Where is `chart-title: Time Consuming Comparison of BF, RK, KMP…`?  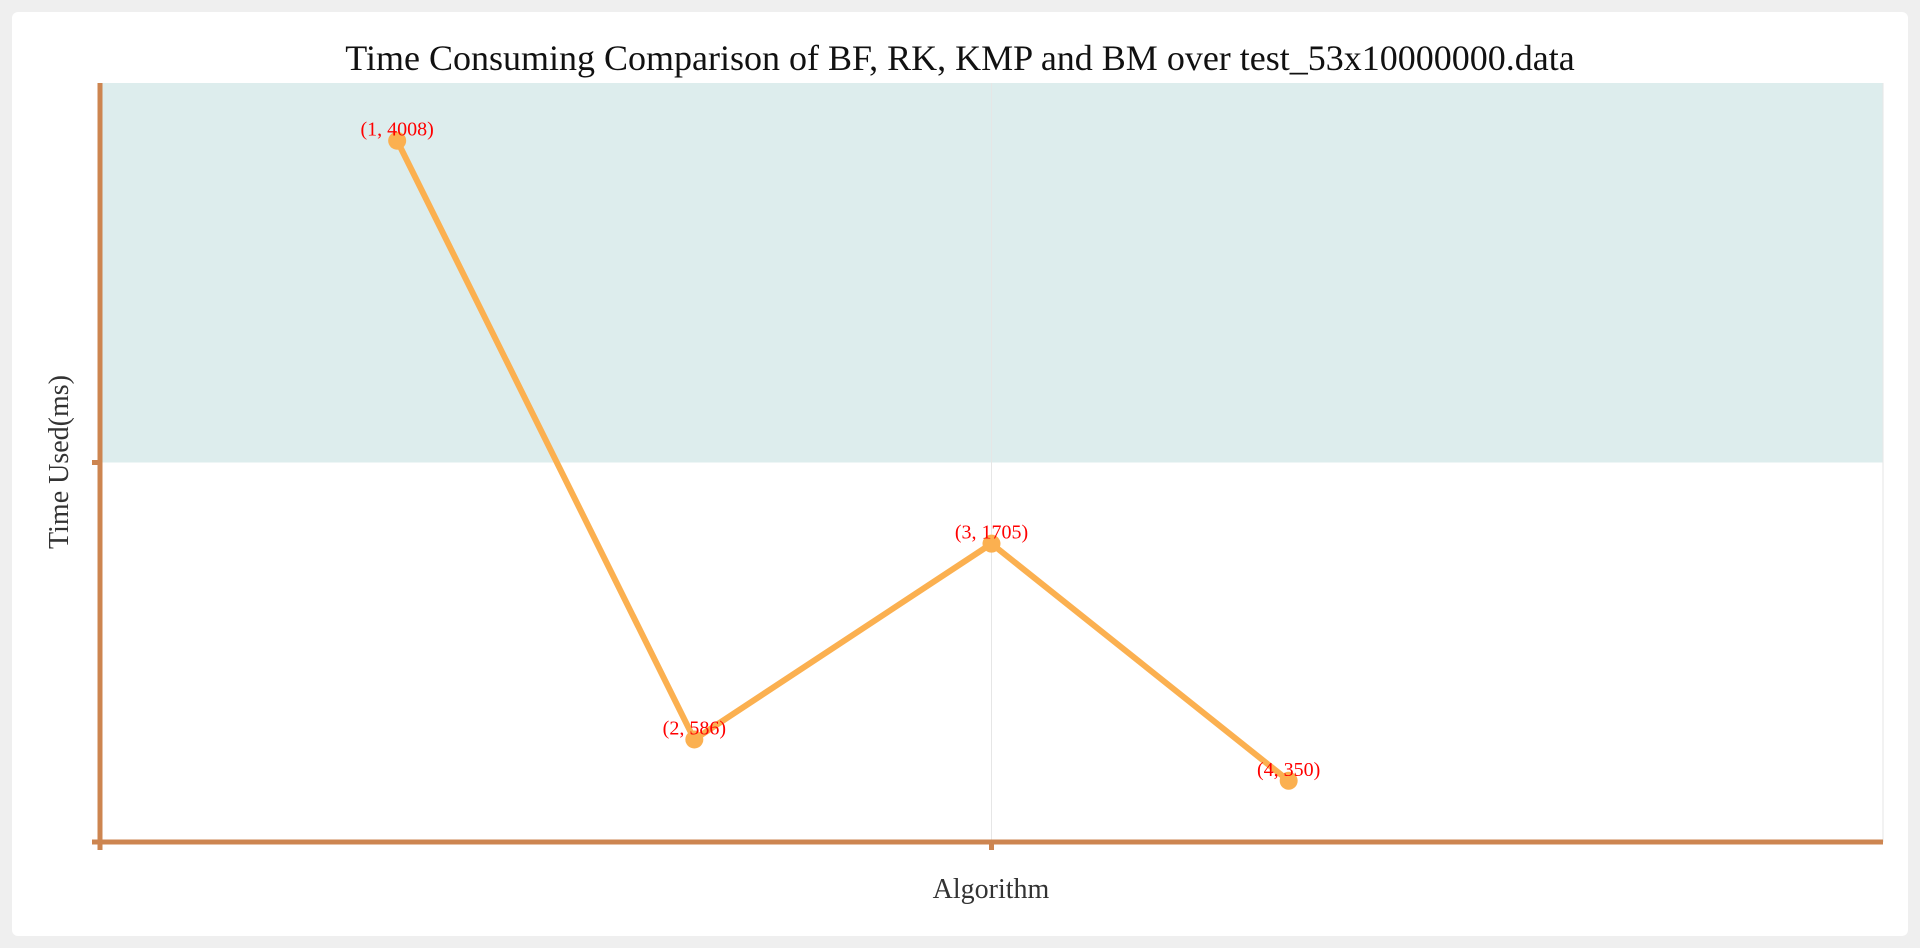 chart-title: Time Consuming Comparison of BF, RK, KMP… is located at coordinates (960, 58).